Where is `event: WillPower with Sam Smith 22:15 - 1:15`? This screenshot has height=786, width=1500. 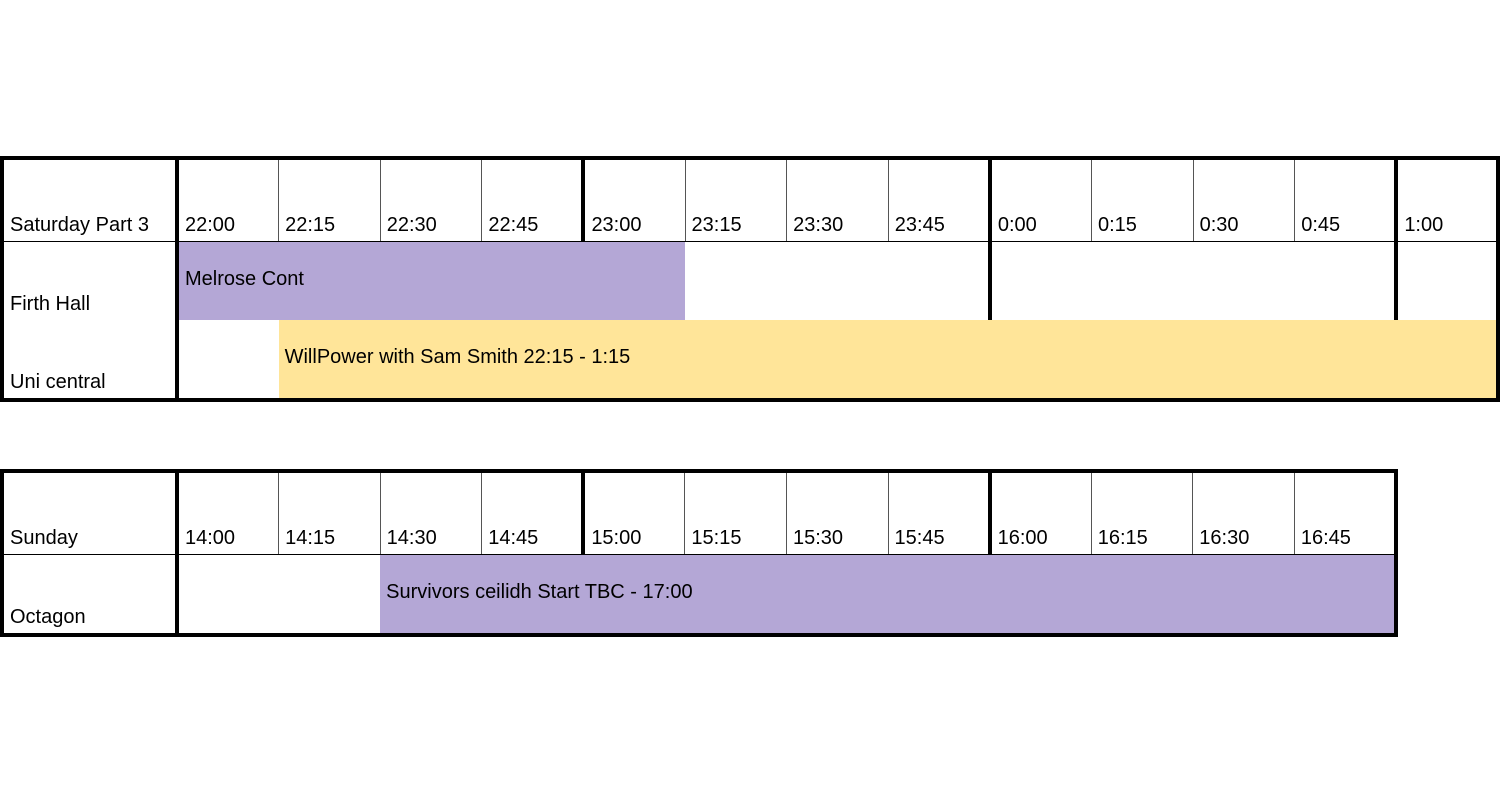
event: WillPower with Sam Smith 22:15 - 1:15 is located at coordinates (888, 360).